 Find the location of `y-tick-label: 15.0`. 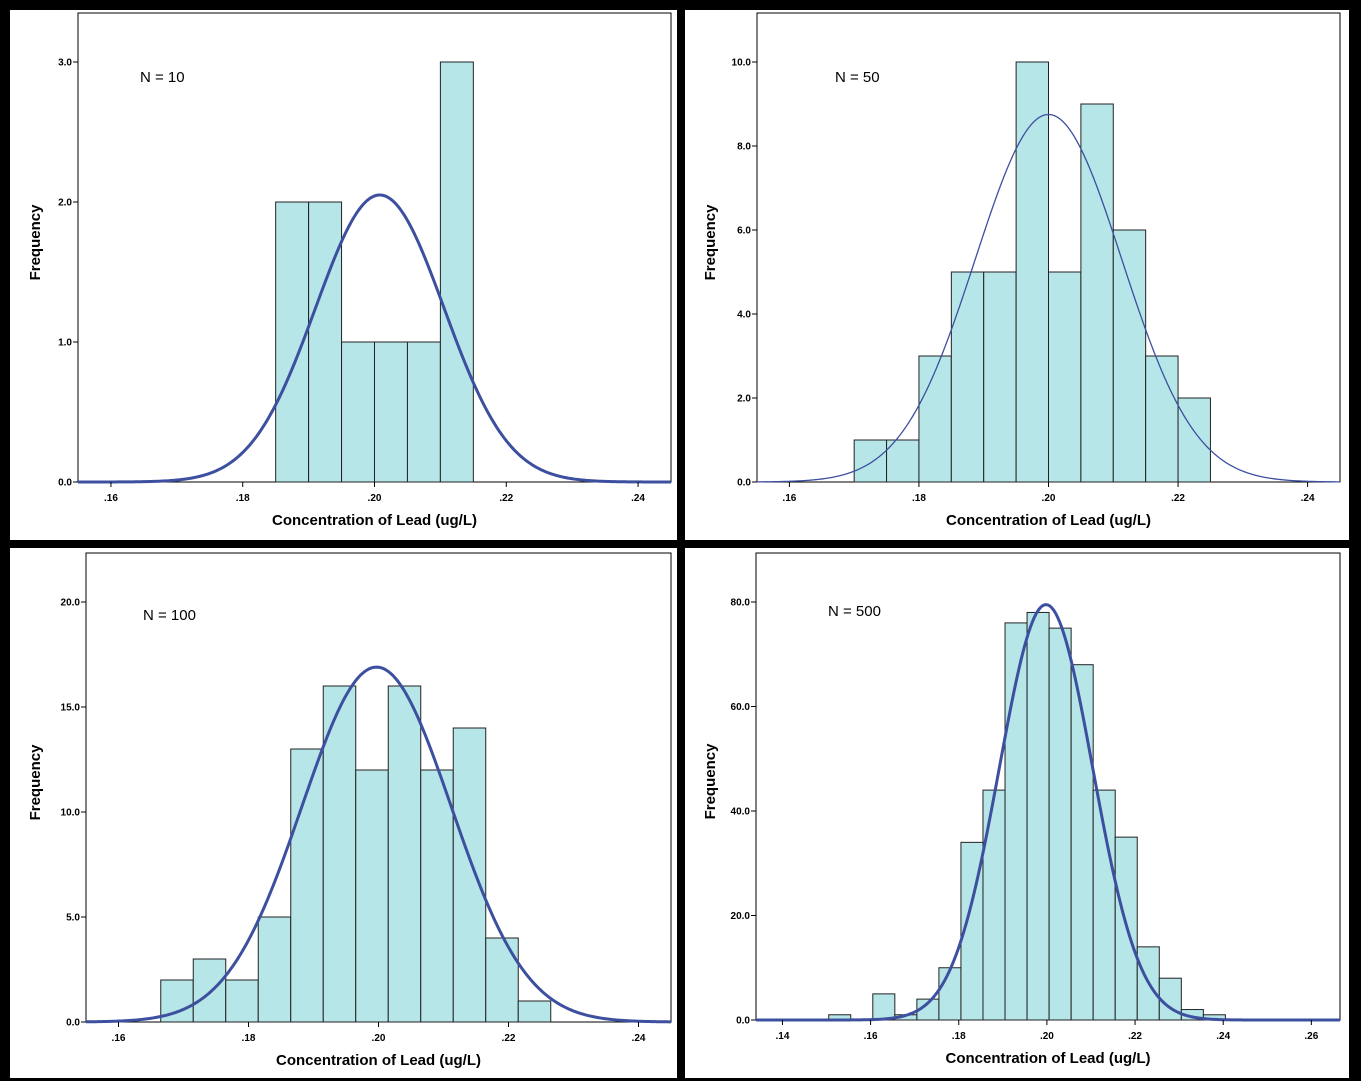

y-tick-label: 15.0 is located at coordinates (71, 708).